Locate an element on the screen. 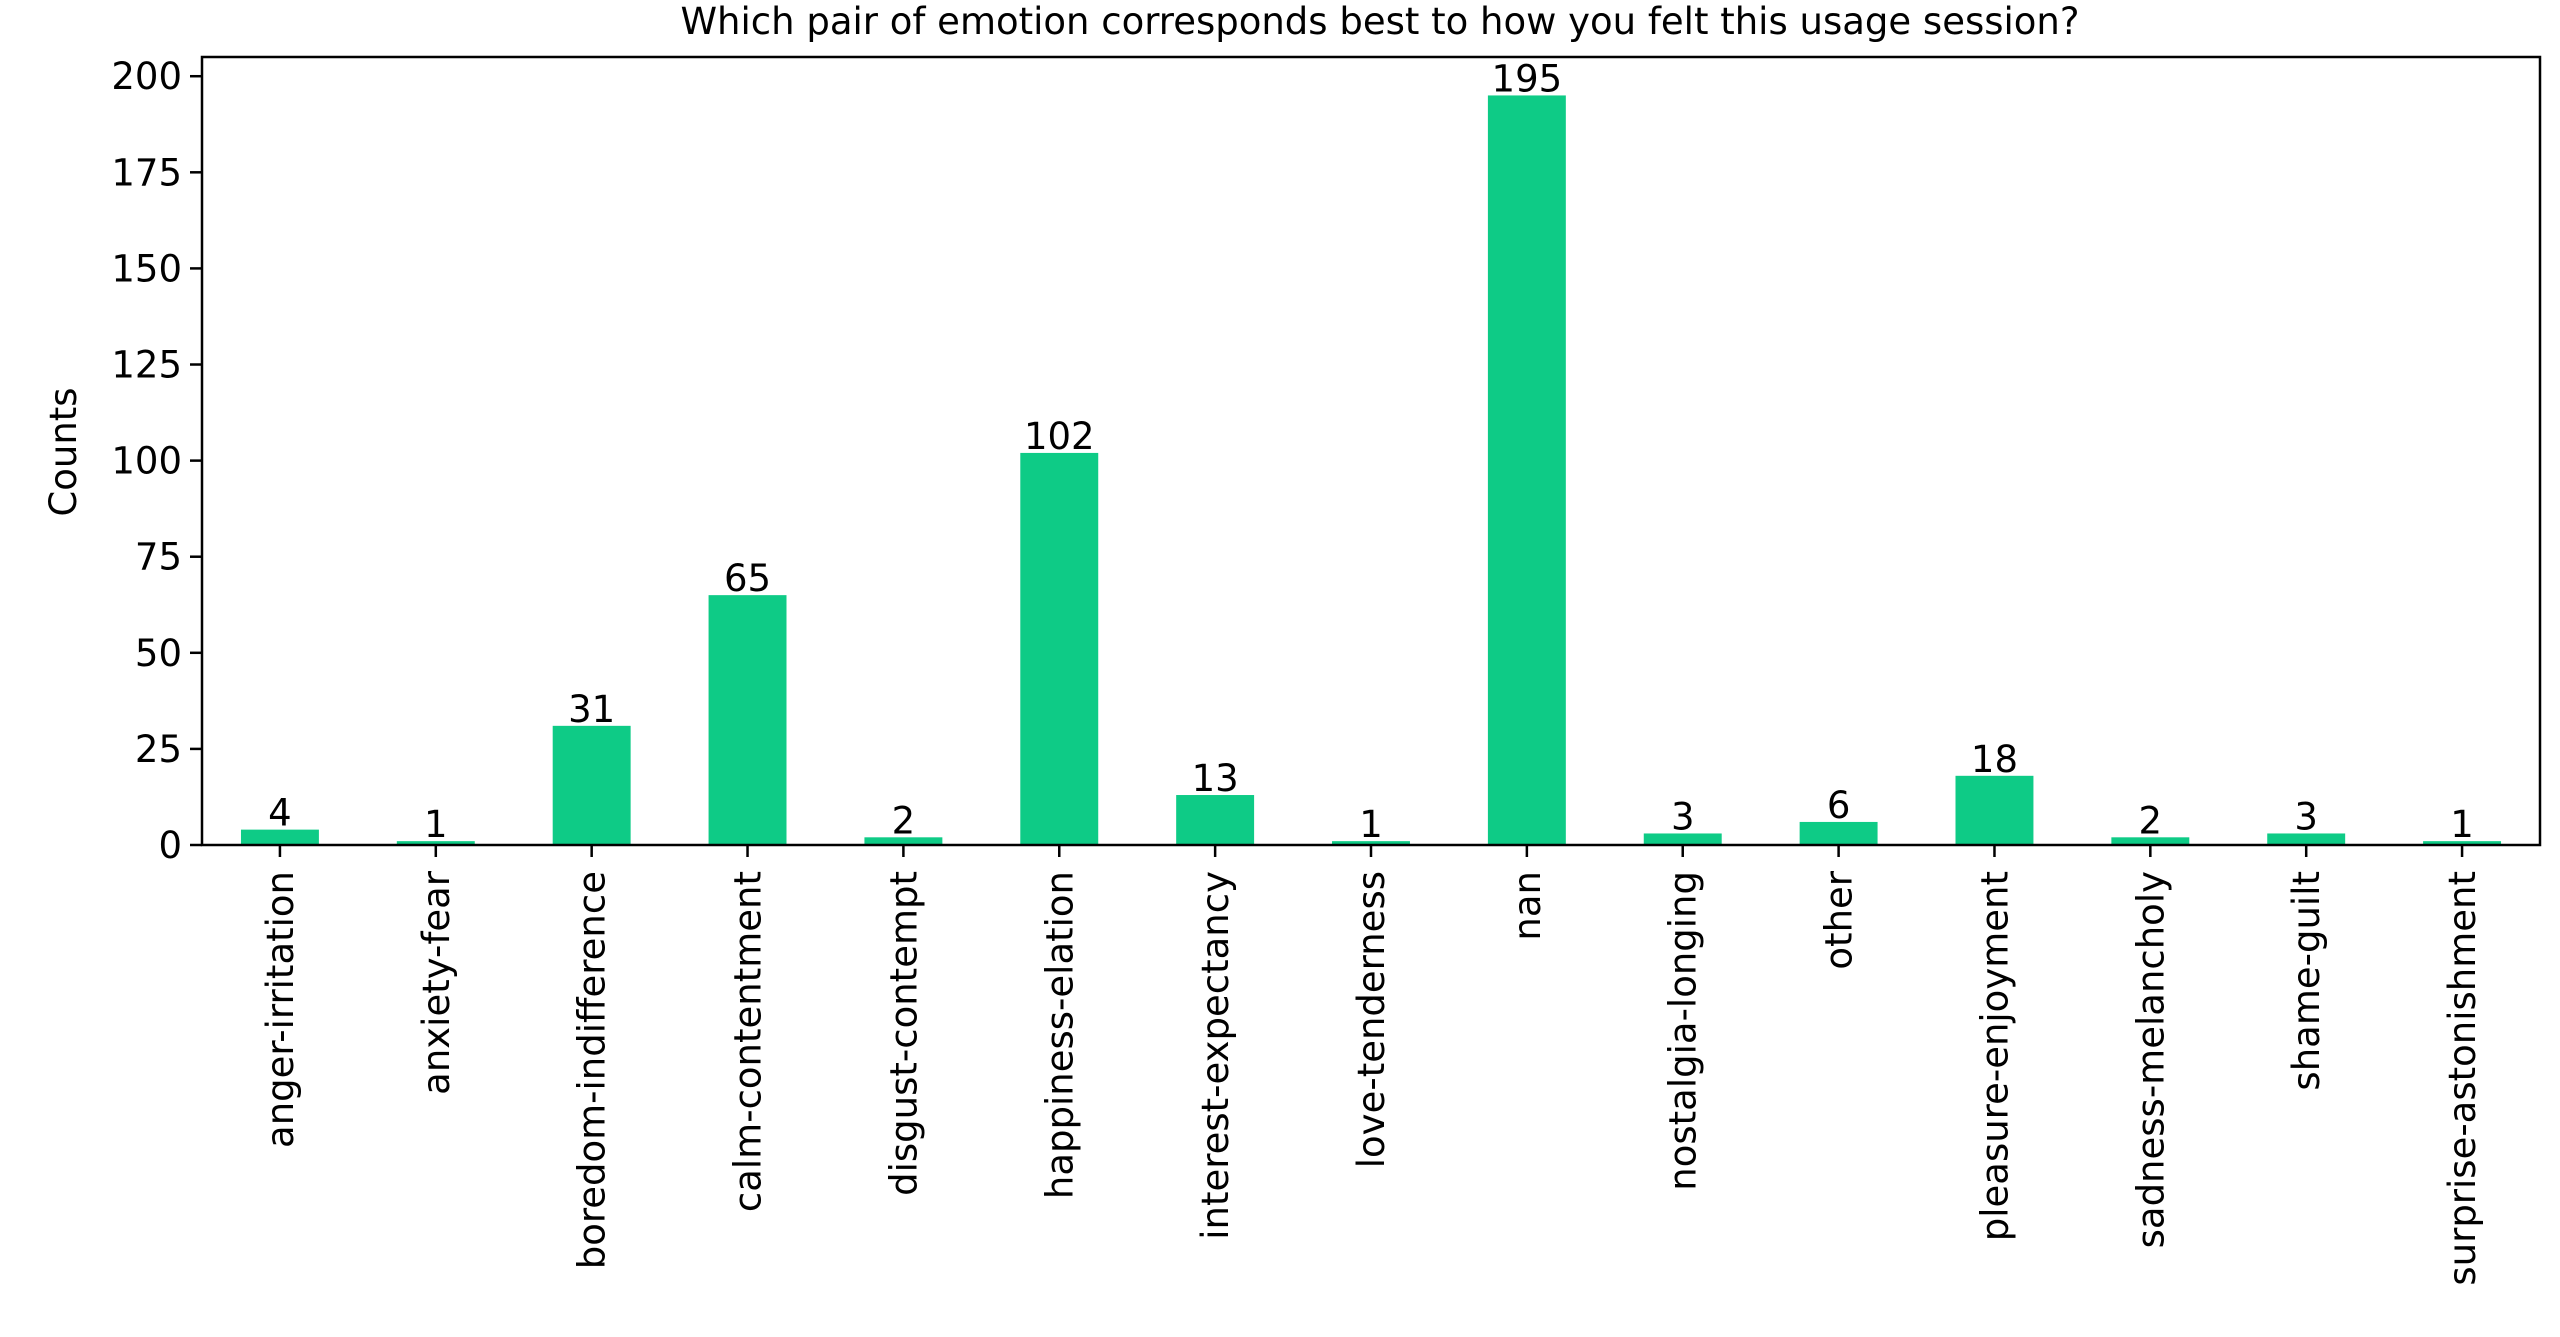  x-tick-label: nan is located at coordinates (1527, 906).